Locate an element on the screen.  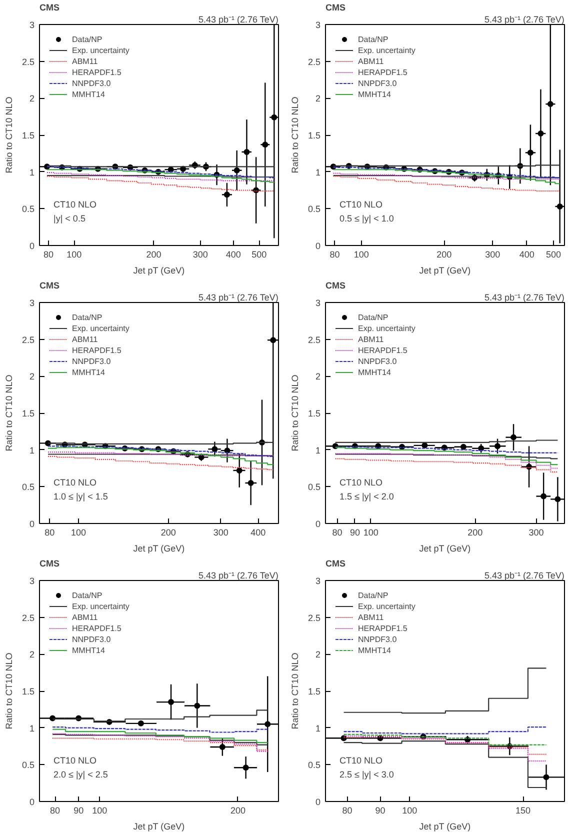
annotation: 2.5 ≤ |y| < 3.0 is located at coordinates (367, 775).